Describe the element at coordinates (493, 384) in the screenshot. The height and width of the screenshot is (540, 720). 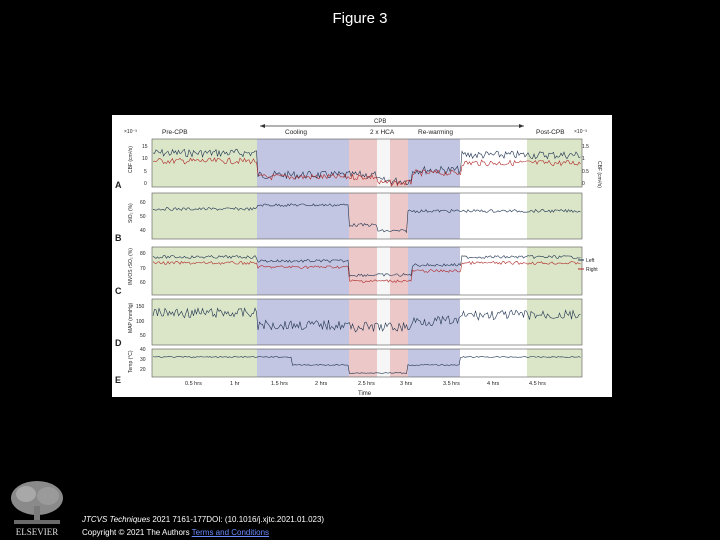
I see `x-tick-label: 4 hrs` at that location.